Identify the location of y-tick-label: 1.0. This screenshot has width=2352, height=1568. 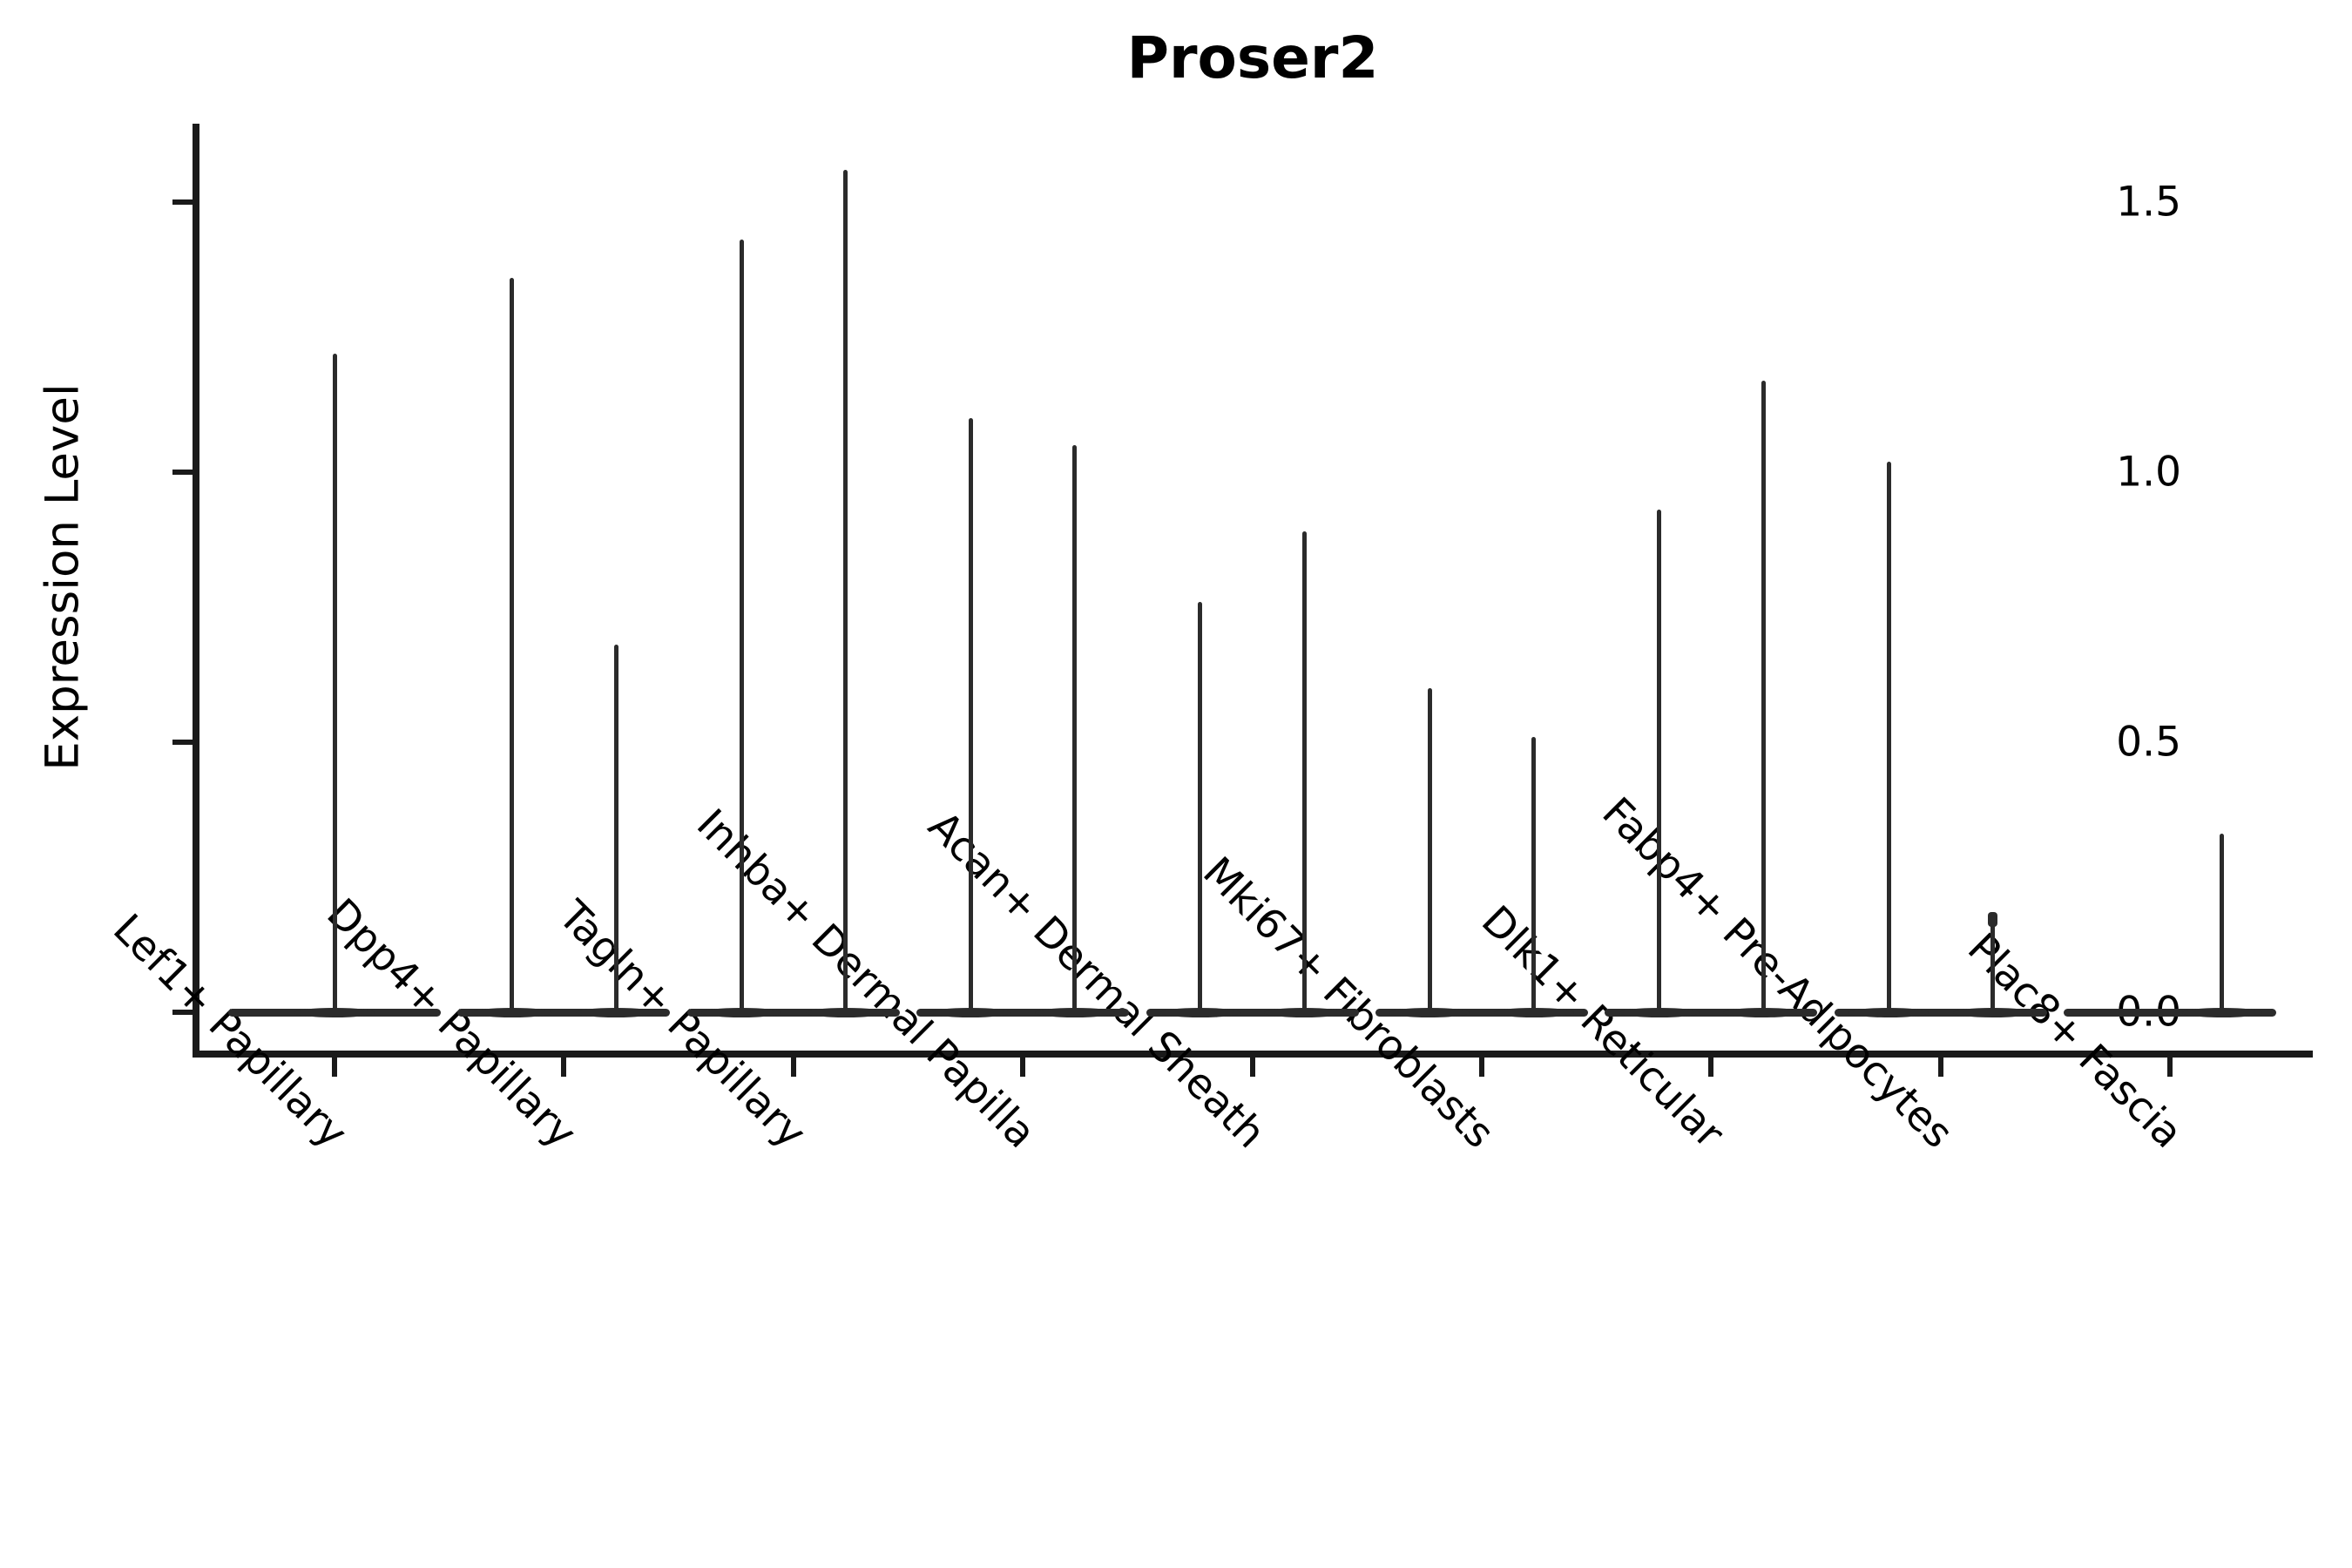
(2148, 472).